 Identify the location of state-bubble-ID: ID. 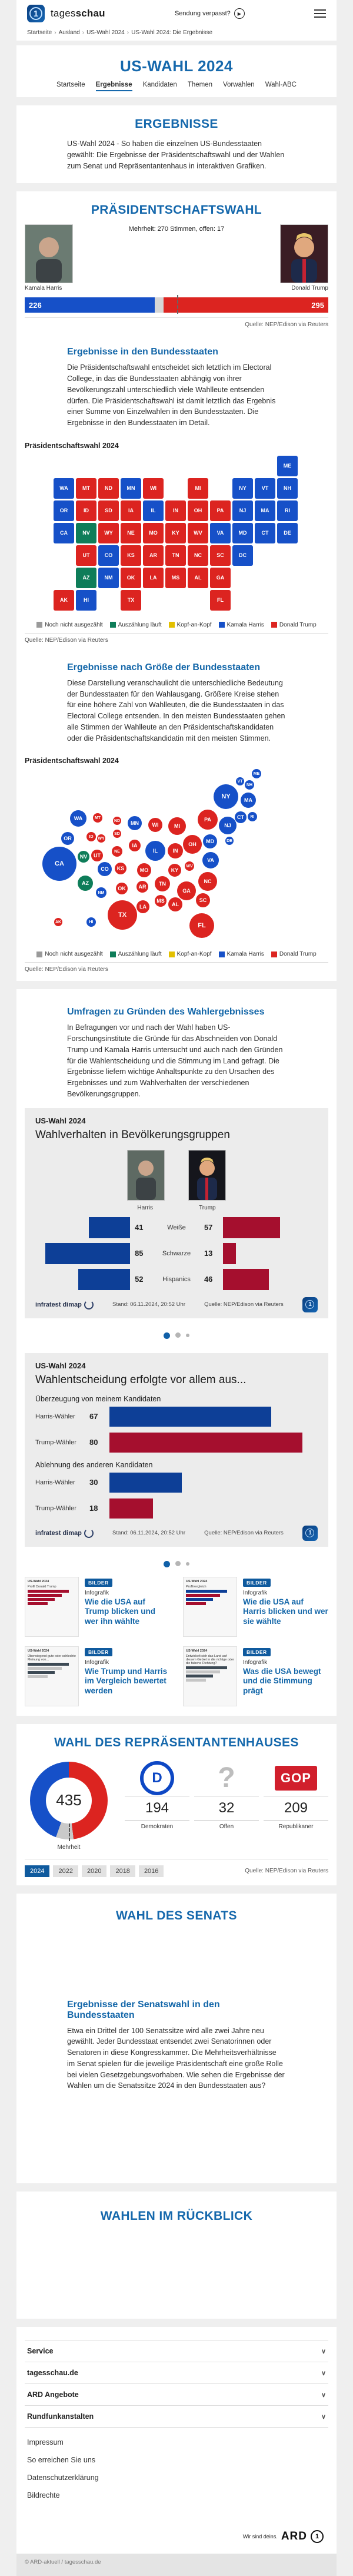
(91, 837).